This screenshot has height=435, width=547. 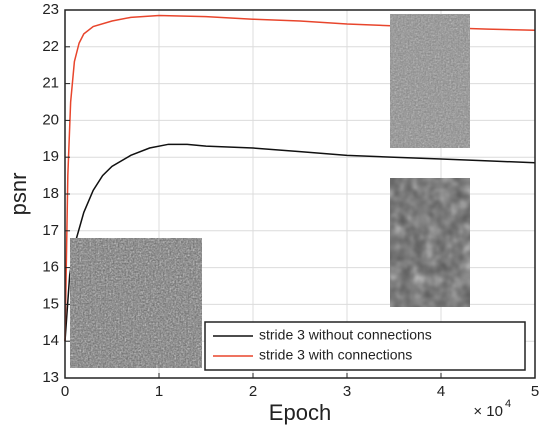 I want to click on legend-box, so click(x=365, y=346).